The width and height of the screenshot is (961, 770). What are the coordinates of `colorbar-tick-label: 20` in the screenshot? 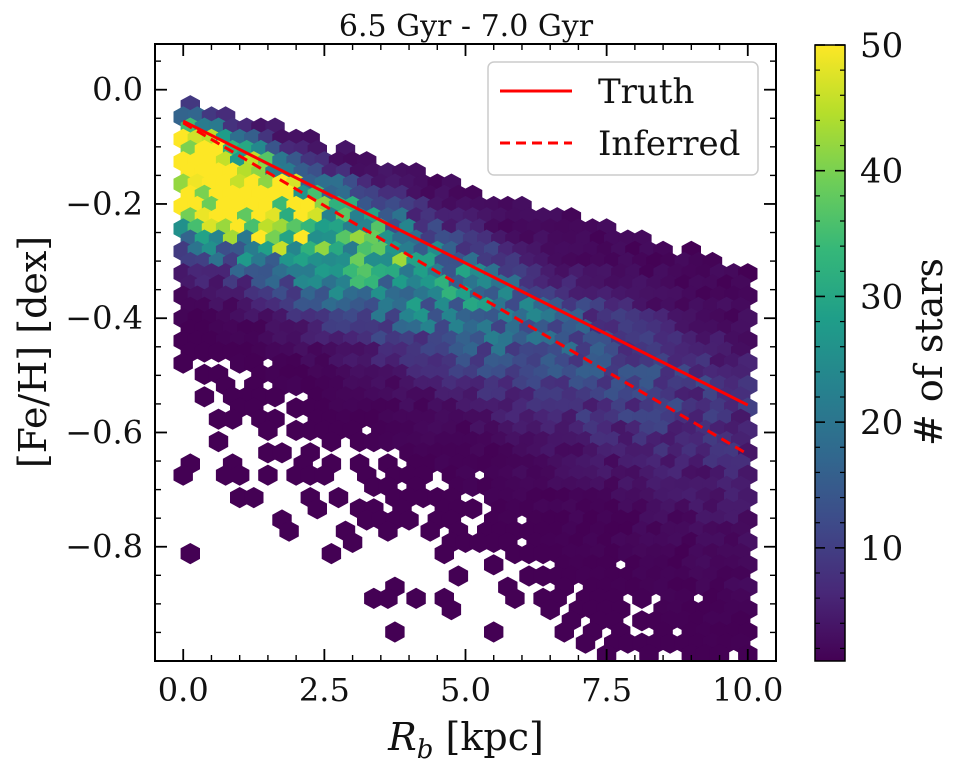 It's located at (881, 423).